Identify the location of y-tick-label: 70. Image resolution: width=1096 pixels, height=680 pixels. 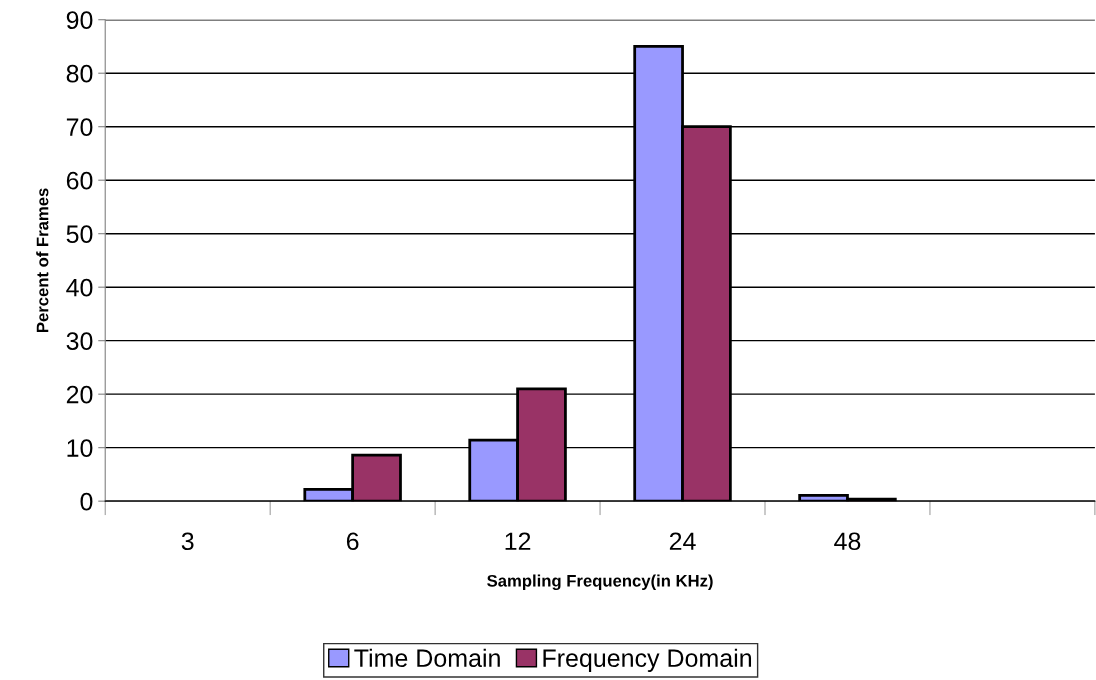
(79, 127).